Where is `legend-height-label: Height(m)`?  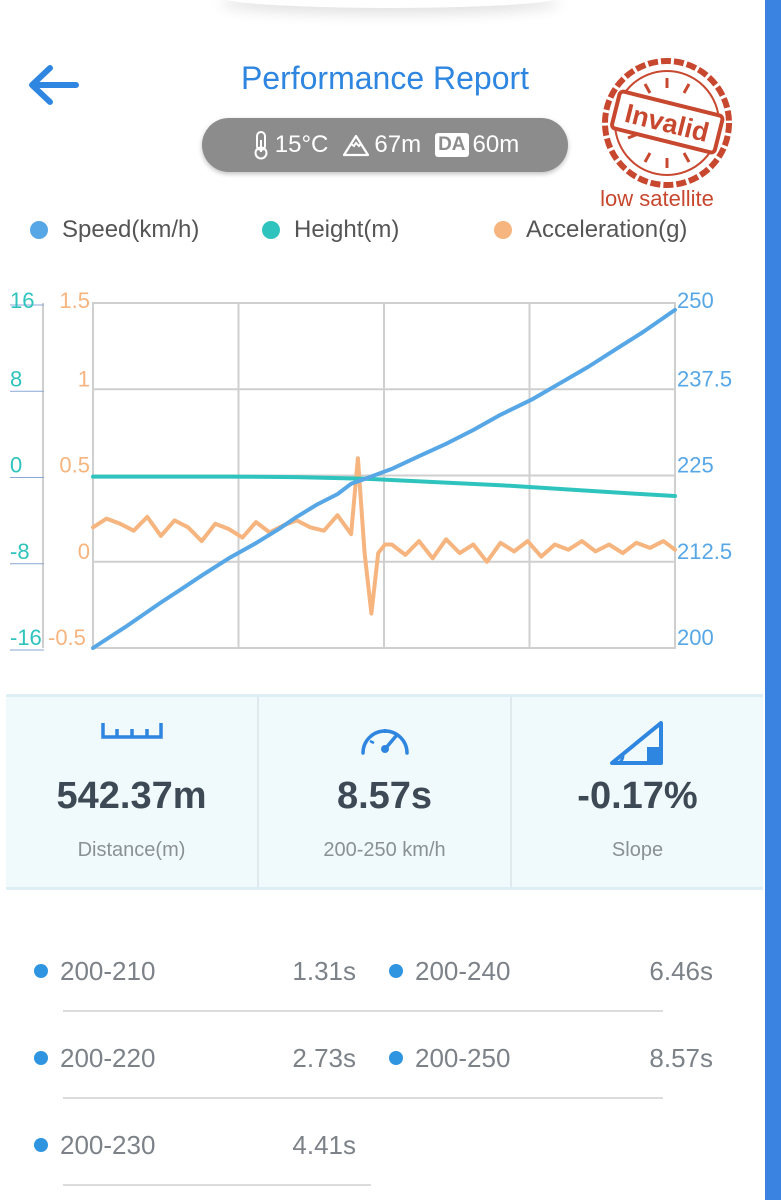
legend-height-label: Height(m) is located at coordinates (347, 229).